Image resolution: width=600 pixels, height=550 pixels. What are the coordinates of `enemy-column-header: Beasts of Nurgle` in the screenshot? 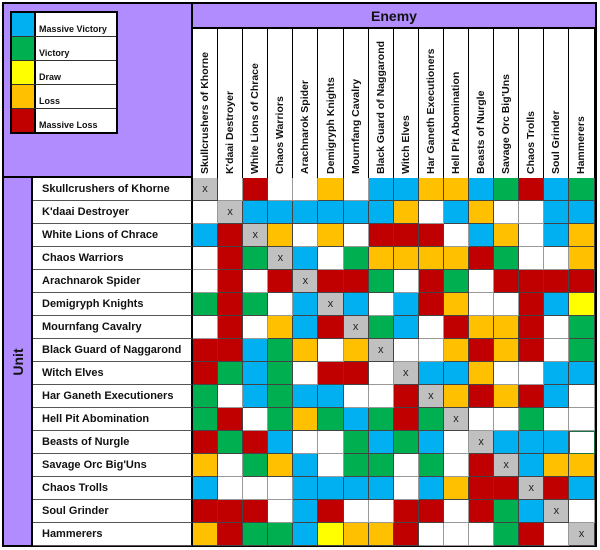 It's located at (482, 103).